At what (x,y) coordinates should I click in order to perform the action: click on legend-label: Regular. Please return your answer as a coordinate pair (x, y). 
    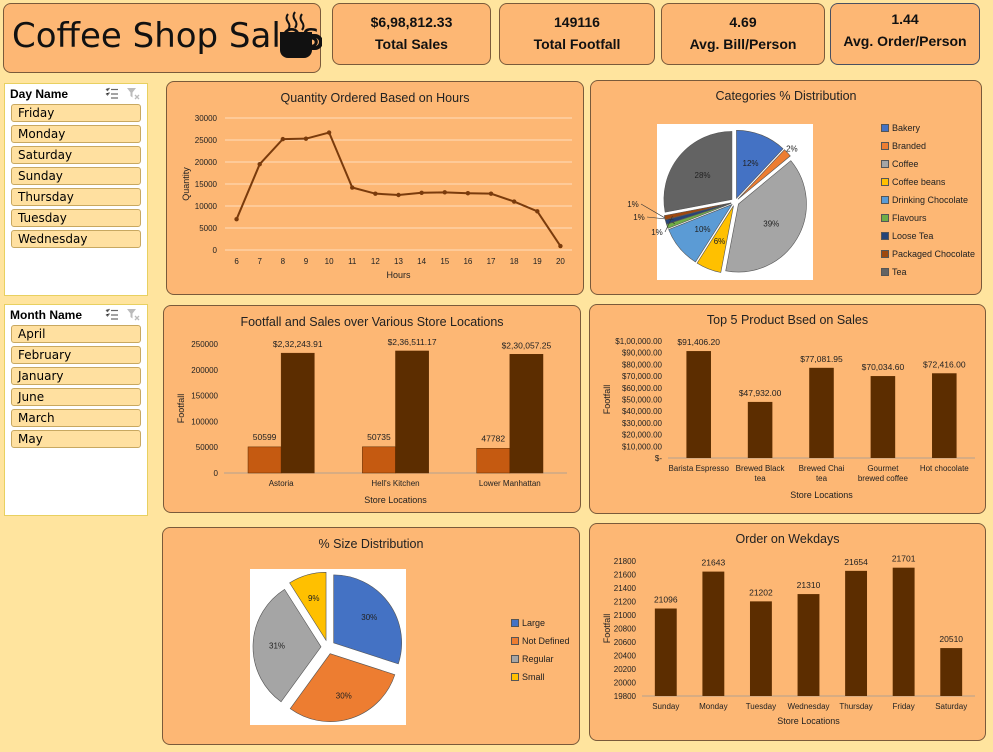
    Looking at the image, I should click on (538, 659).